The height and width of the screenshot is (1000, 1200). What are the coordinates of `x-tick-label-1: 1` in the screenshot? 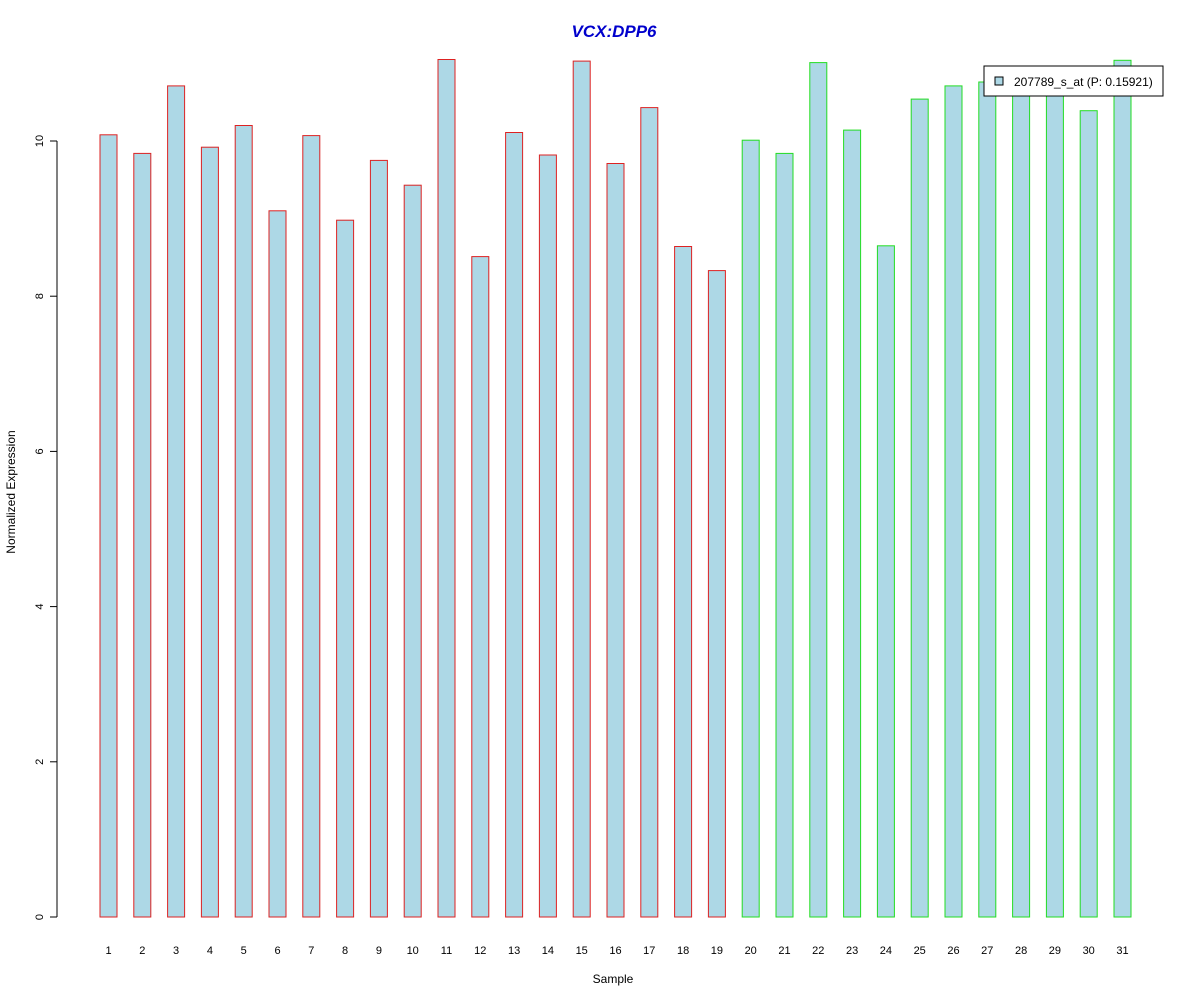 It's located at (108, 951).